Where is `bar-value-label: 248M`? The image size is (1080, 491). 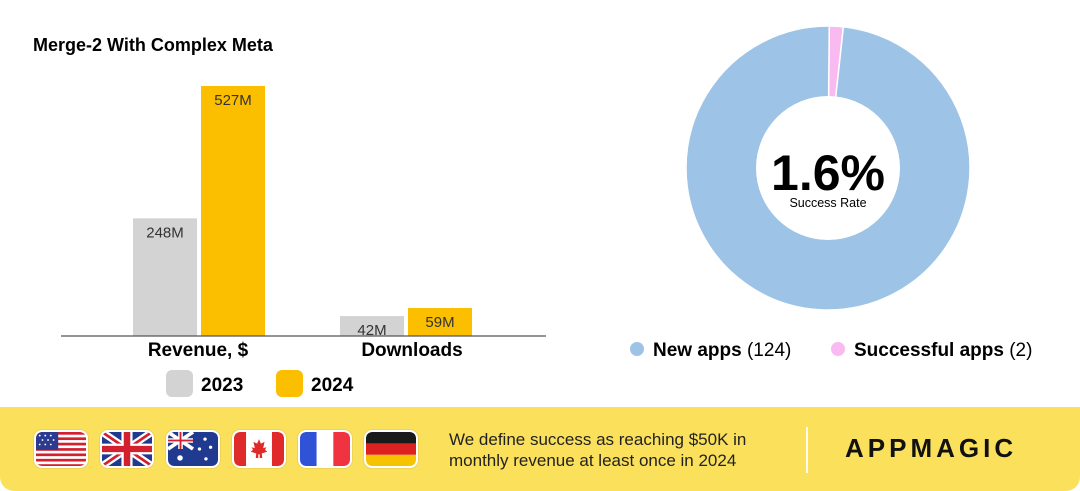
bar-value-label: 248M is located at coordinates (165, 232).